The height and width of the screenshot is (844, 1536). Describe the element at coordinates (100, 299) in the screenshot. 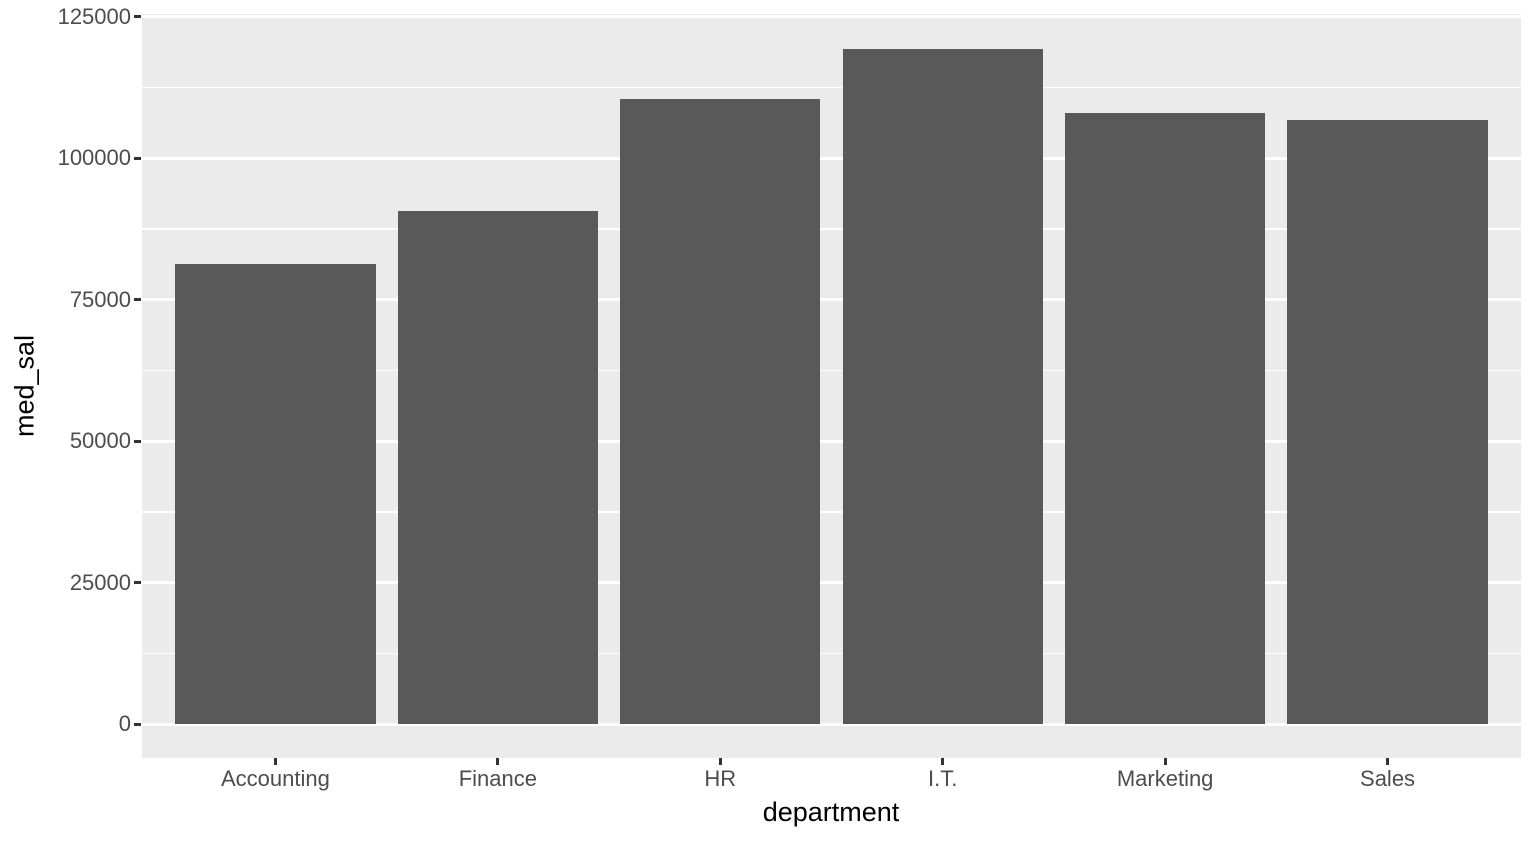

I see `y-tick-label: 75000` at that location.